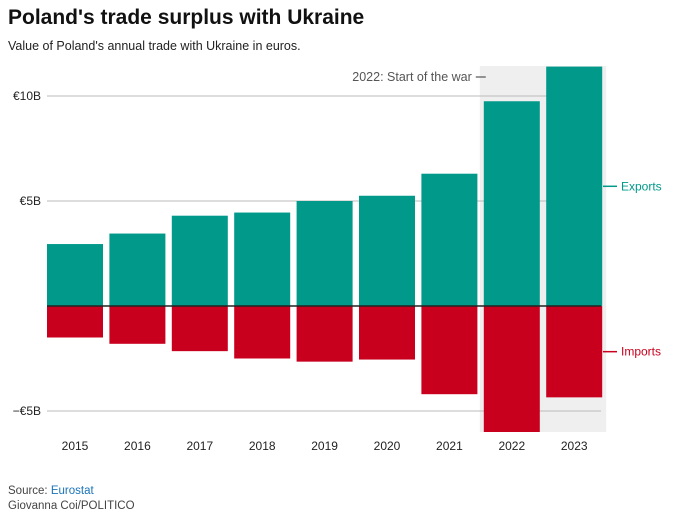  I want to click on exports-bar-2021, so click(449, 239).